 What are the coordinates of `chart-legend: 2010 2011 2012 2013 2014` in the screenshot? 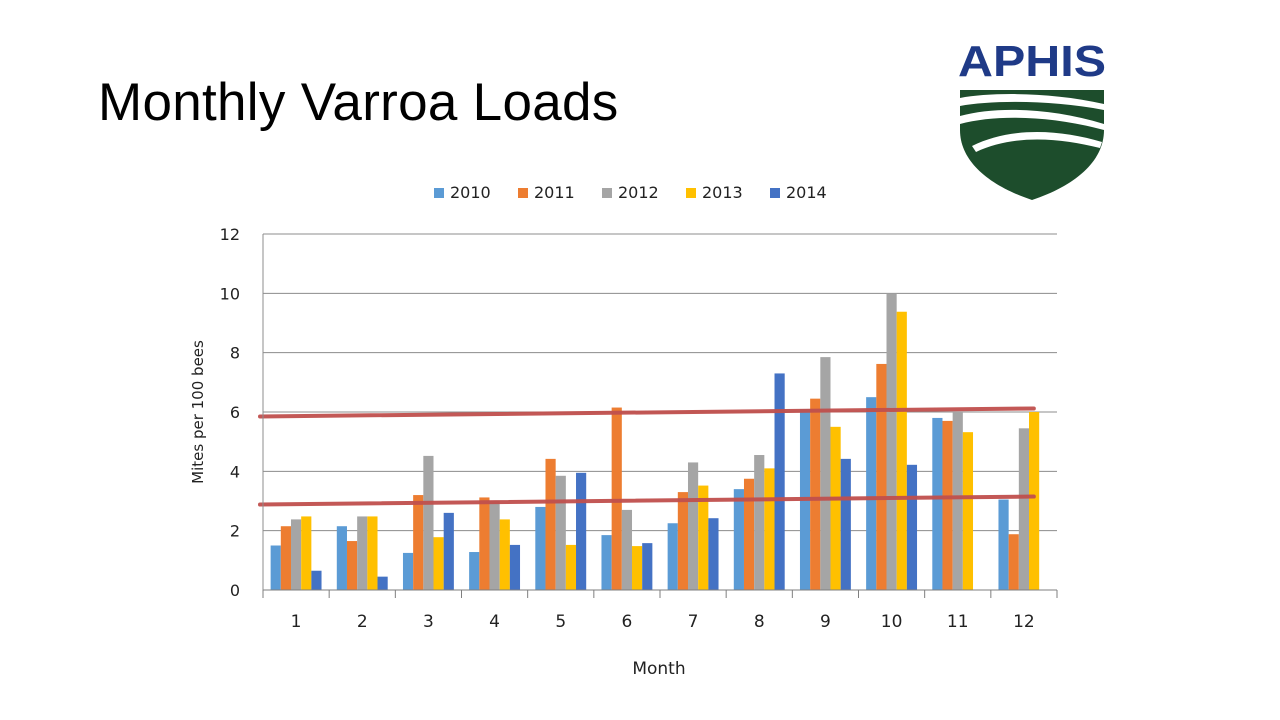 It's located at (630, 192).